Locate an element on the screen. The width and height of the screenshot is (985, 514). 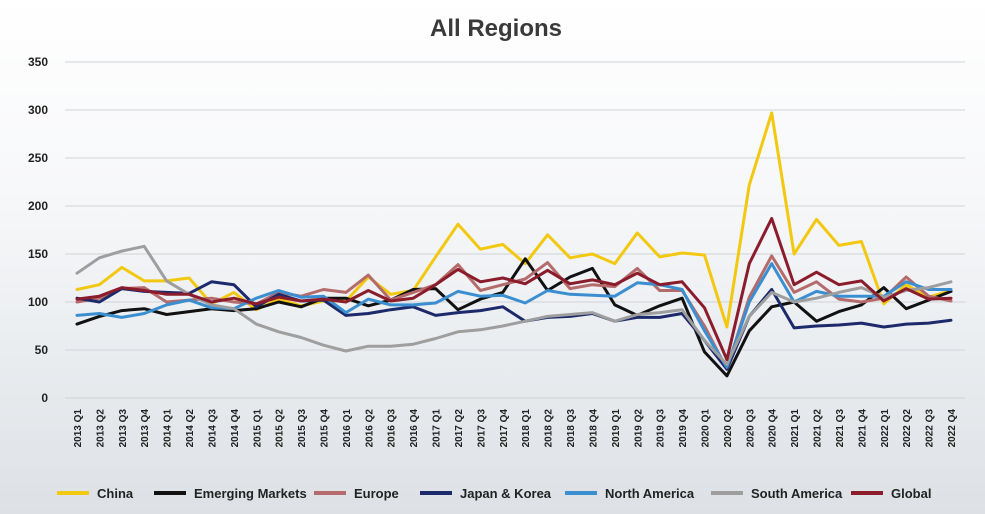
y-tick-label: 150 is located at coordinates (38, 254).